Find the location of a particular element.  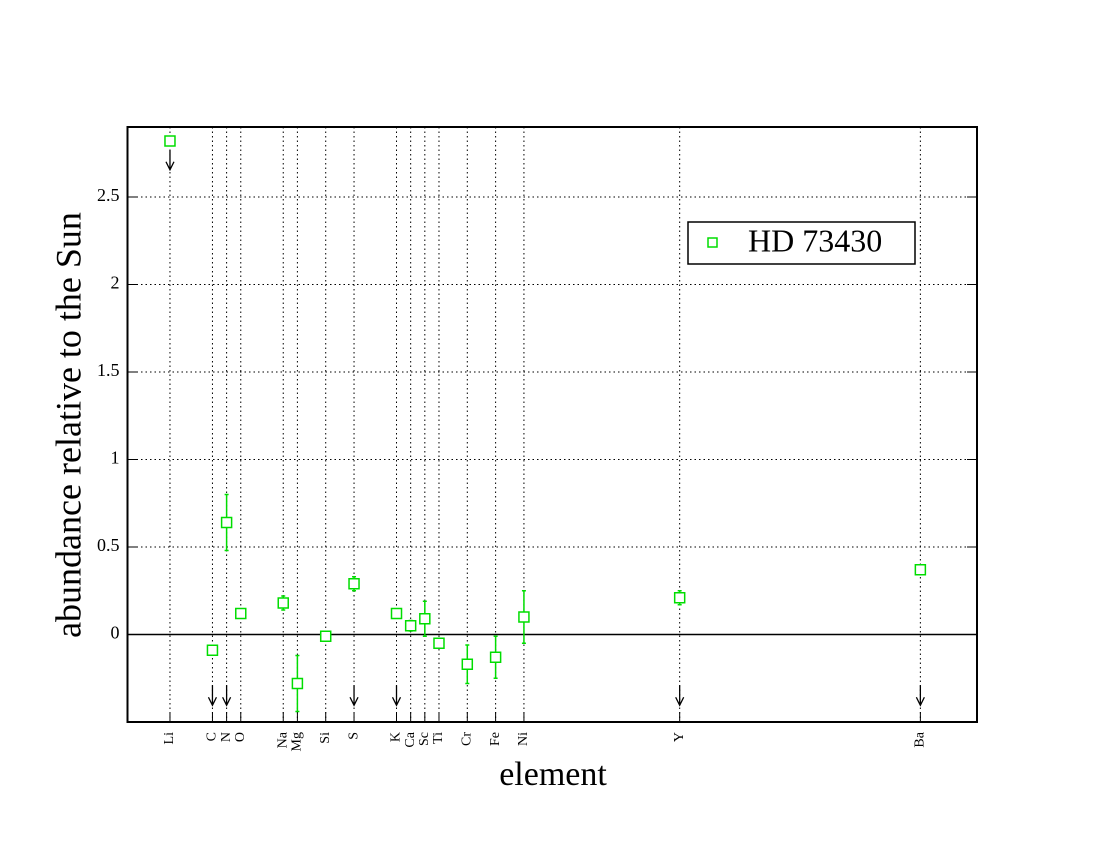

x-tick-label: O is located at coordinates (240, 737).